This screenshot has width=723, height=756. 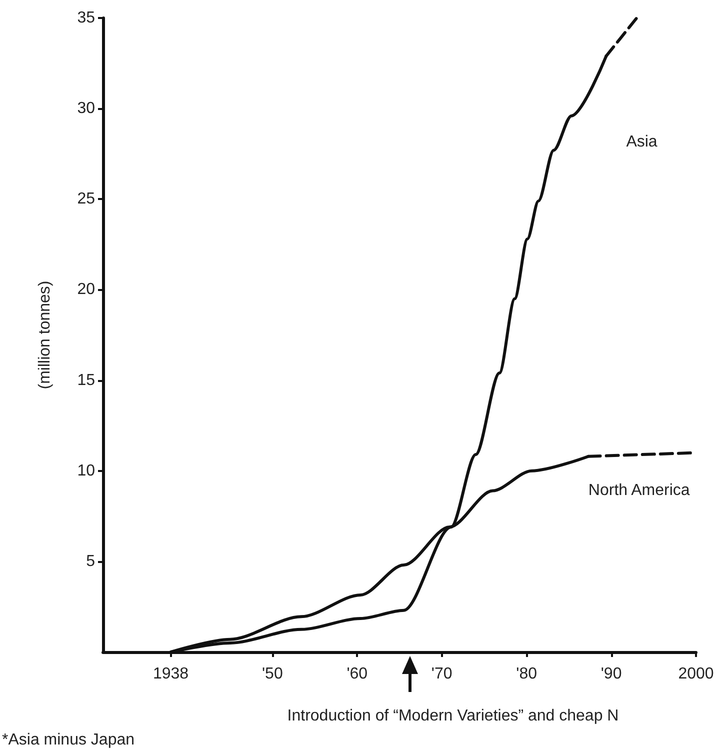 I want to click on x-tick-label: 2000, so click(x=696, y=674).